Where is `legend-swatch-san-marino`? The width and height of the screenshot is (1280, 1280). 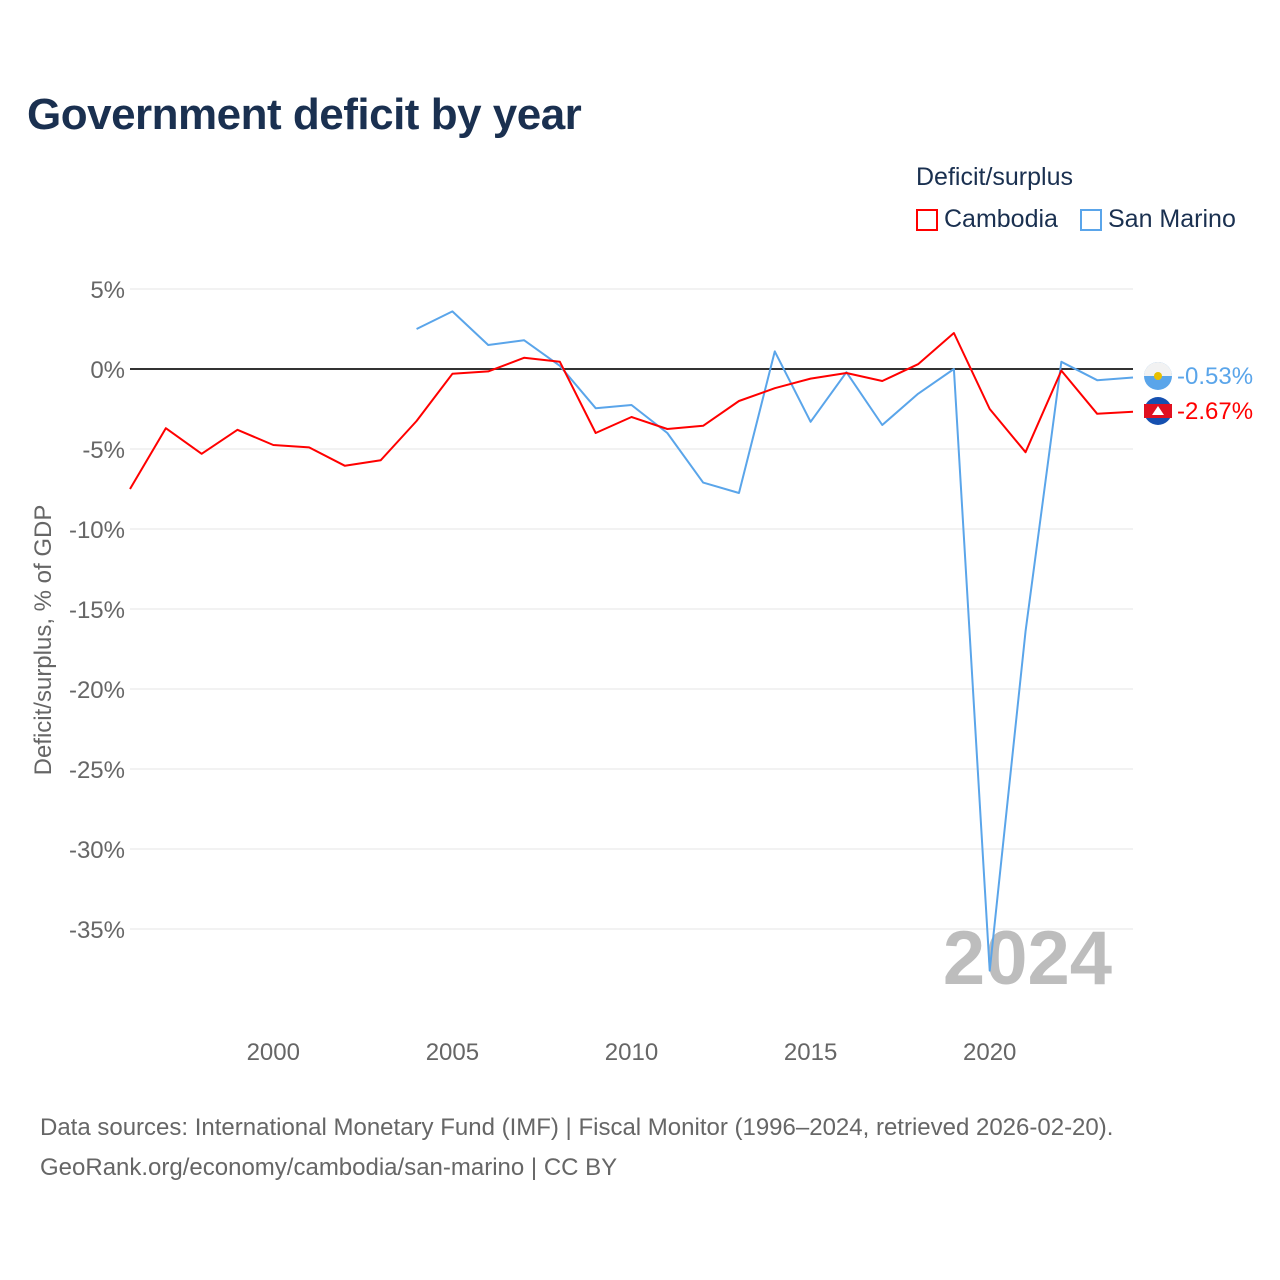
legend-swatch-san-marino is located at coordinates (1091, 219).